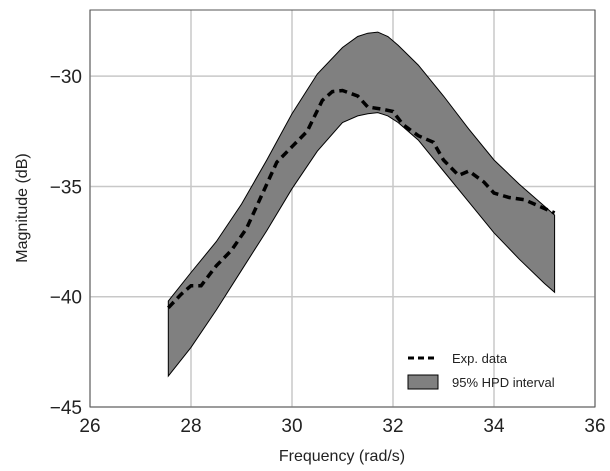 The height and width of the screenshot is (471, 610). Describe the element at coordinates (22, 207) in the screenshot. I see `y-axis-label: Magnitude (dB)` at that location.